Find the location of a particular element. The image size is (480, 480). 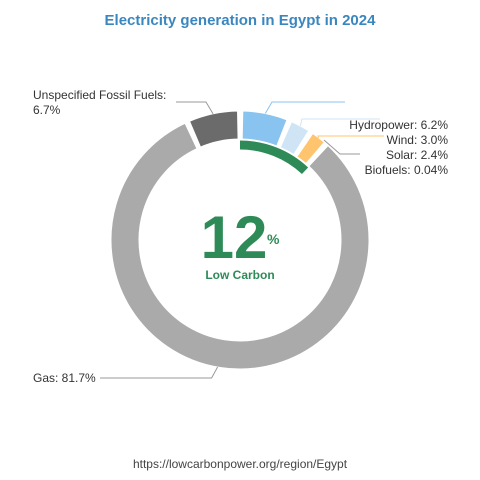

label-unspecified-fossil-fuels-value: 6.7% is located at coordinates (47, 110).